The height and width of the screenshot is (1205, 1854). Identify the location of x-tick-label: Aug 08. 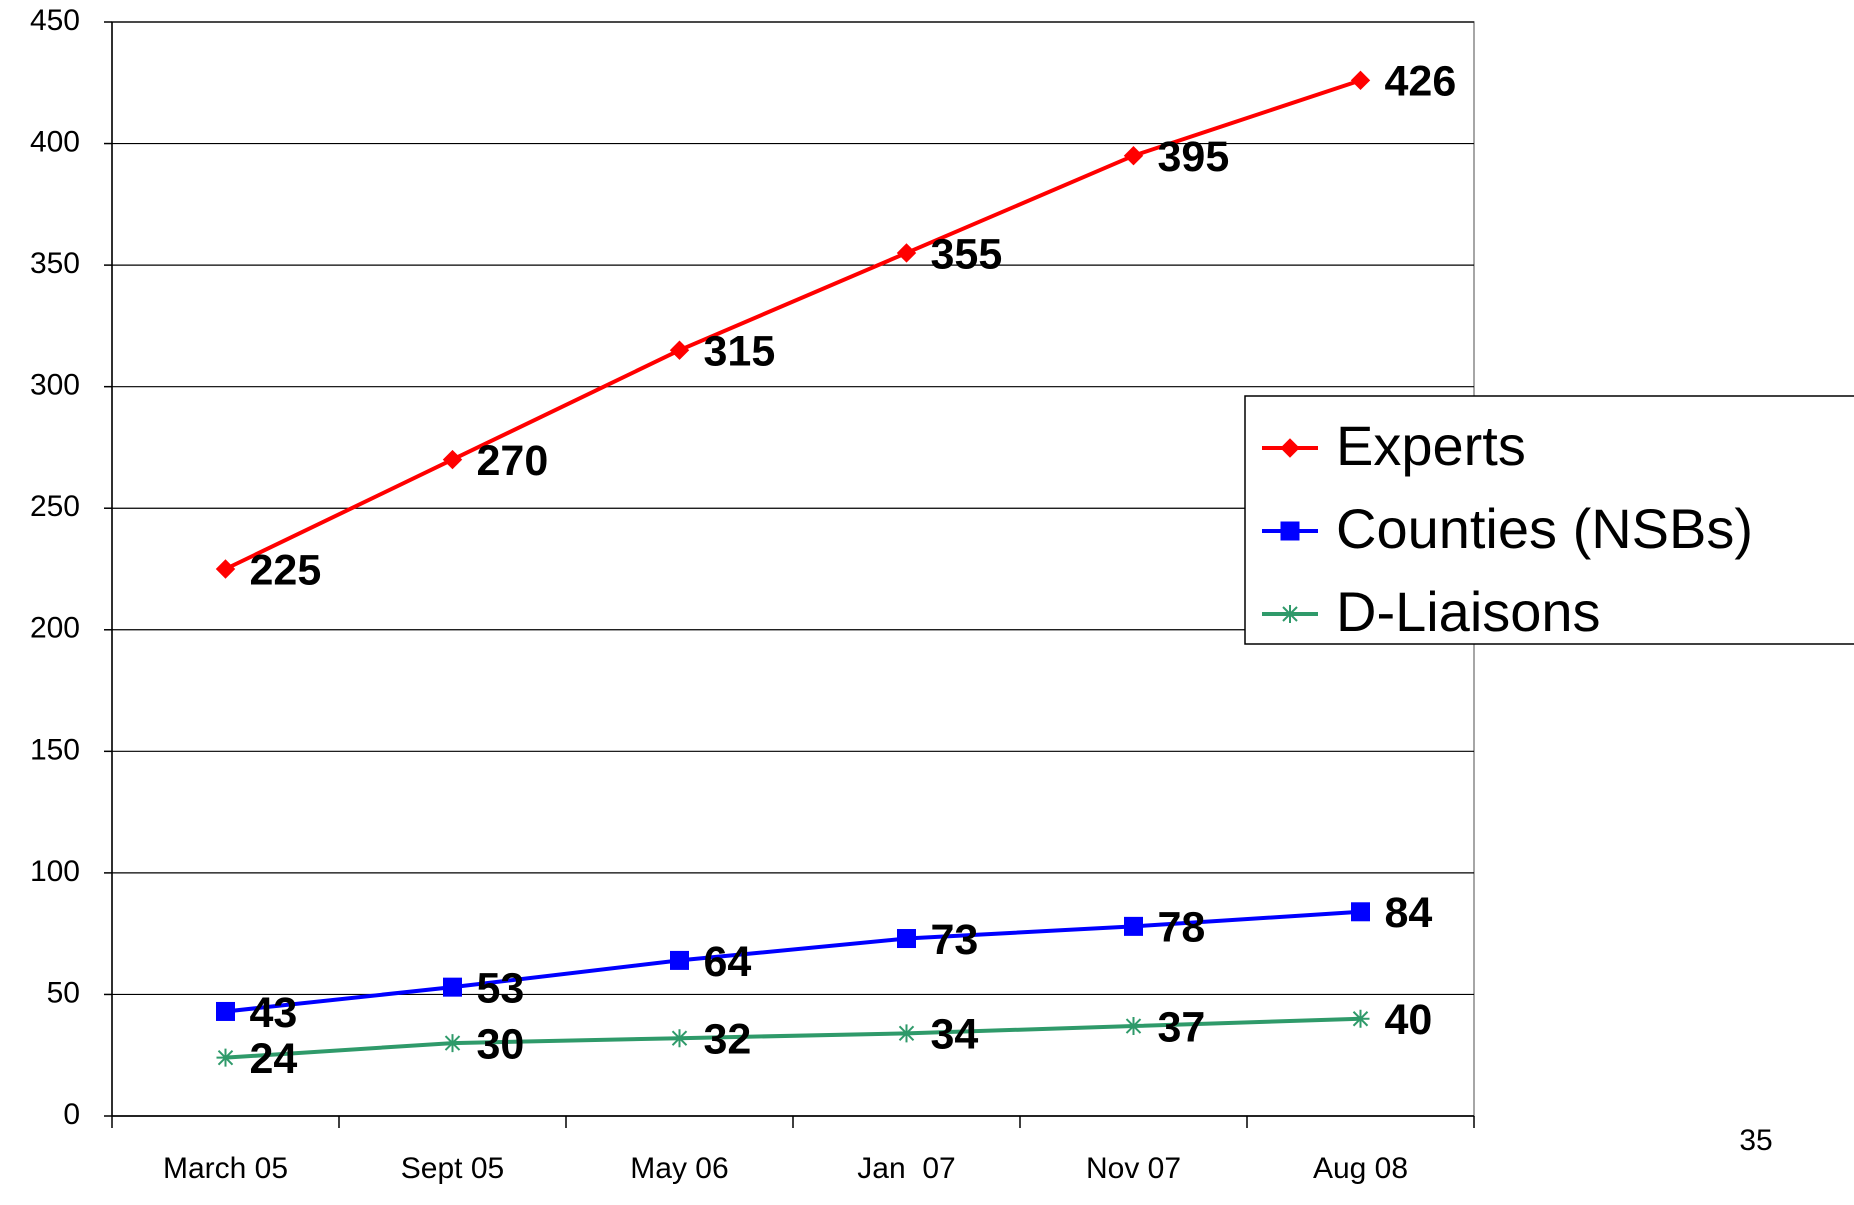
(1360, 1168).